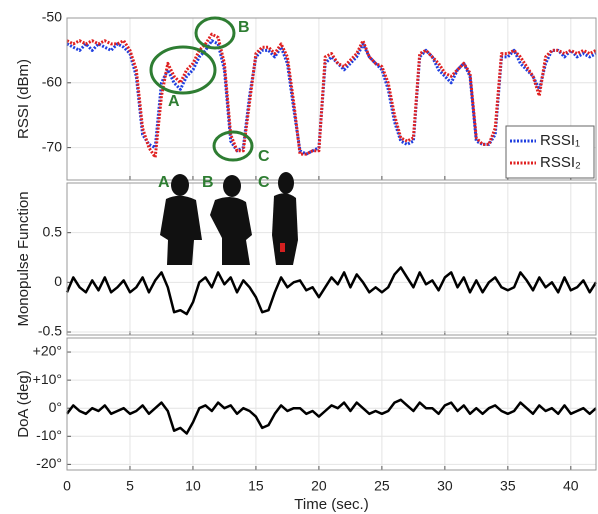 This screenshot has width=598, height=514. I want to click on x-tick-label: 20, so click(319, 486).